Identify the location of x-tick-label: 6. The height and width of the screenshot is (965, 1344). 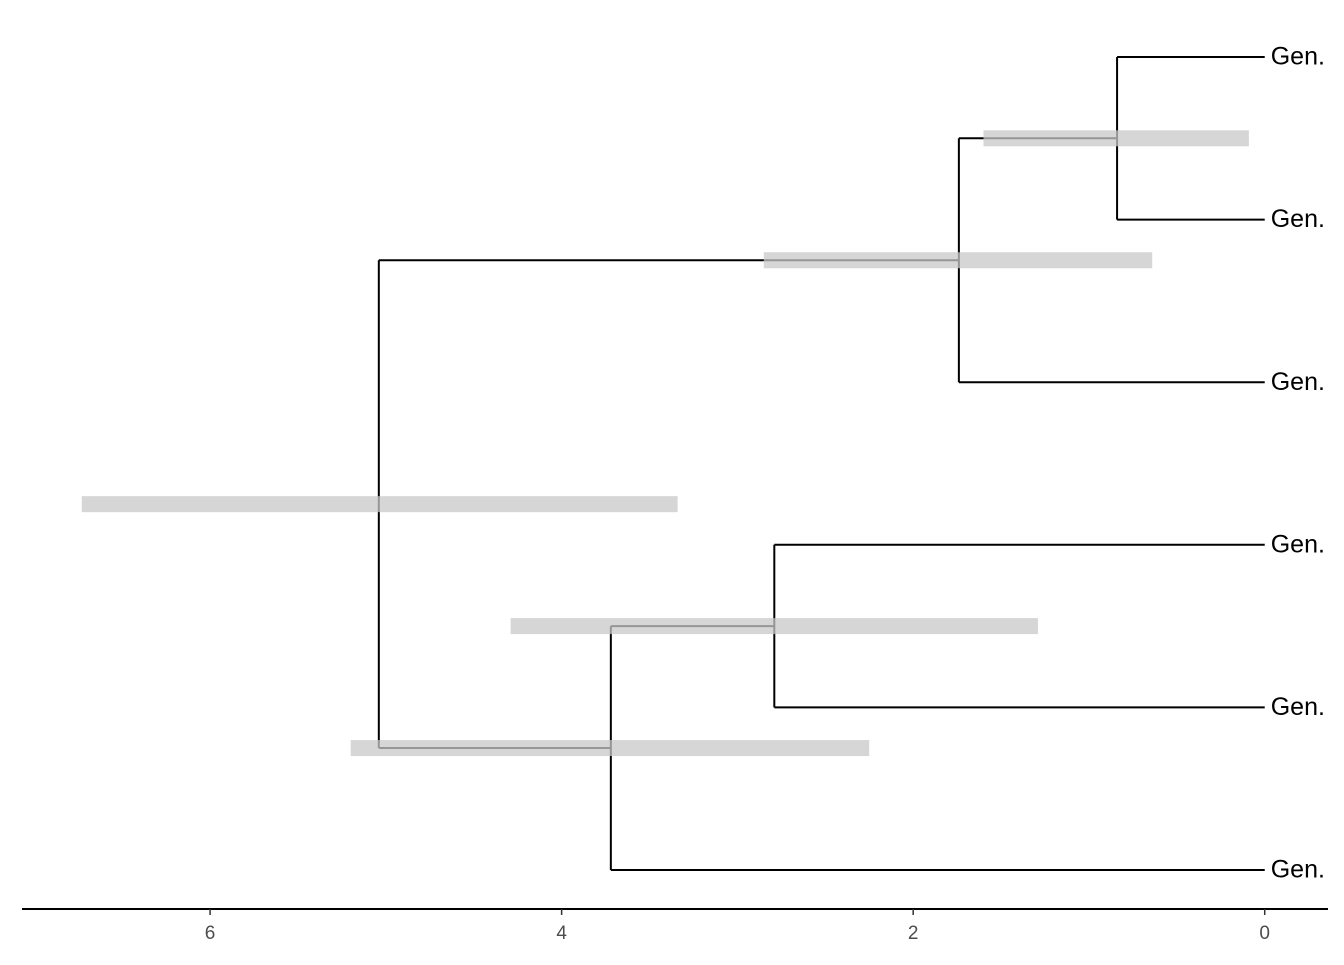
(210, 933).